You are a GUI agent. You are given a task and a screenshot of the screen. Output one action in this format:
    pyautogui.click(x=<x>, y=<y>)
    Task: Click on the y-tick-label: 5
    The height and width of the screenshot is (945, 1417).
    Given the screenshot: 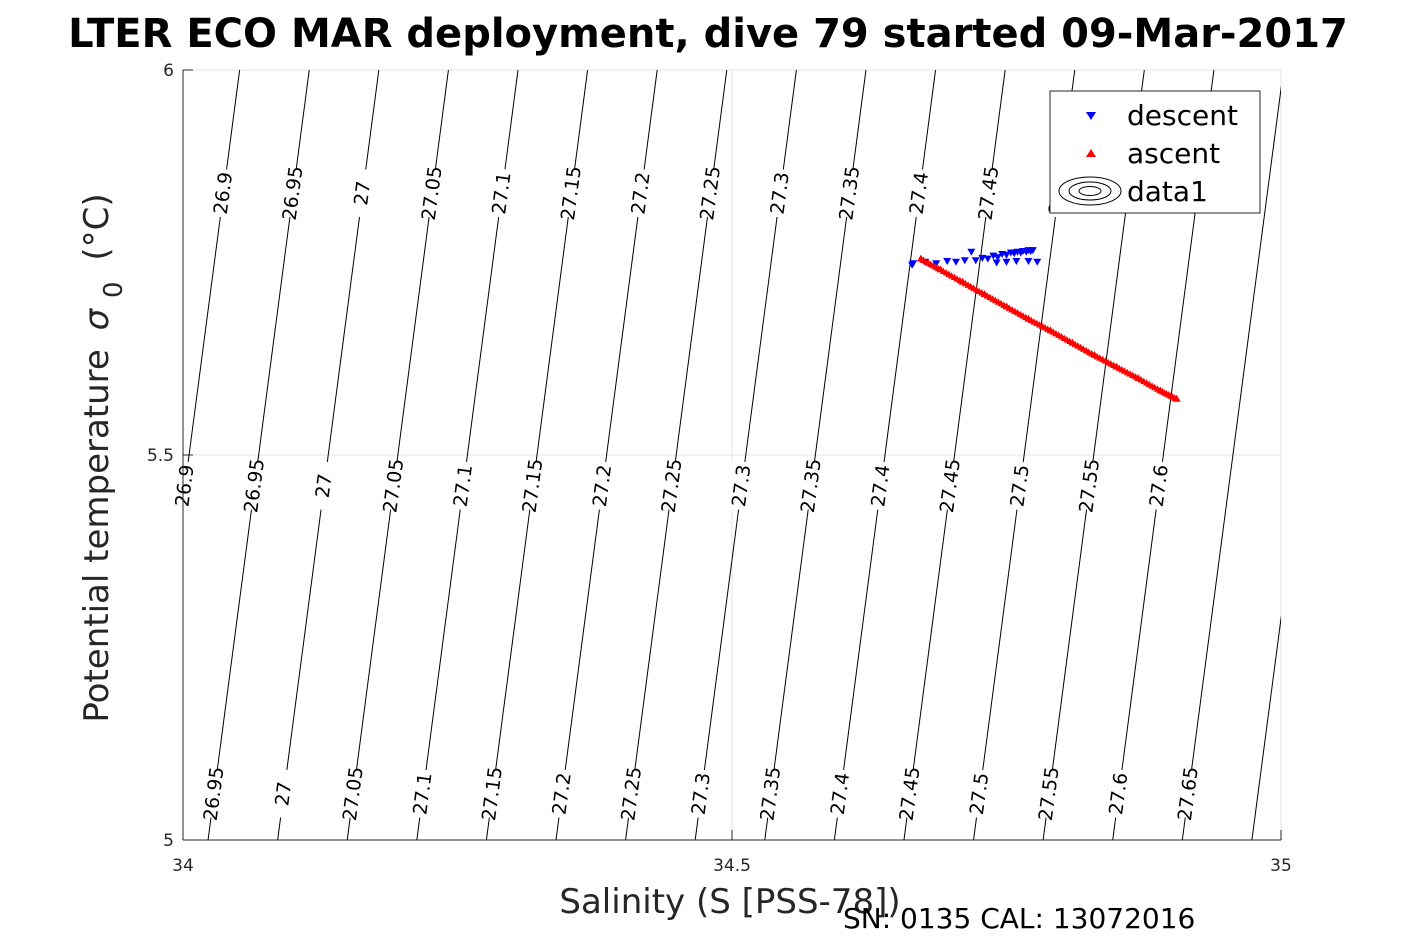 What is the action you would take?
    pyautogui.click(x=168, y=841)
    